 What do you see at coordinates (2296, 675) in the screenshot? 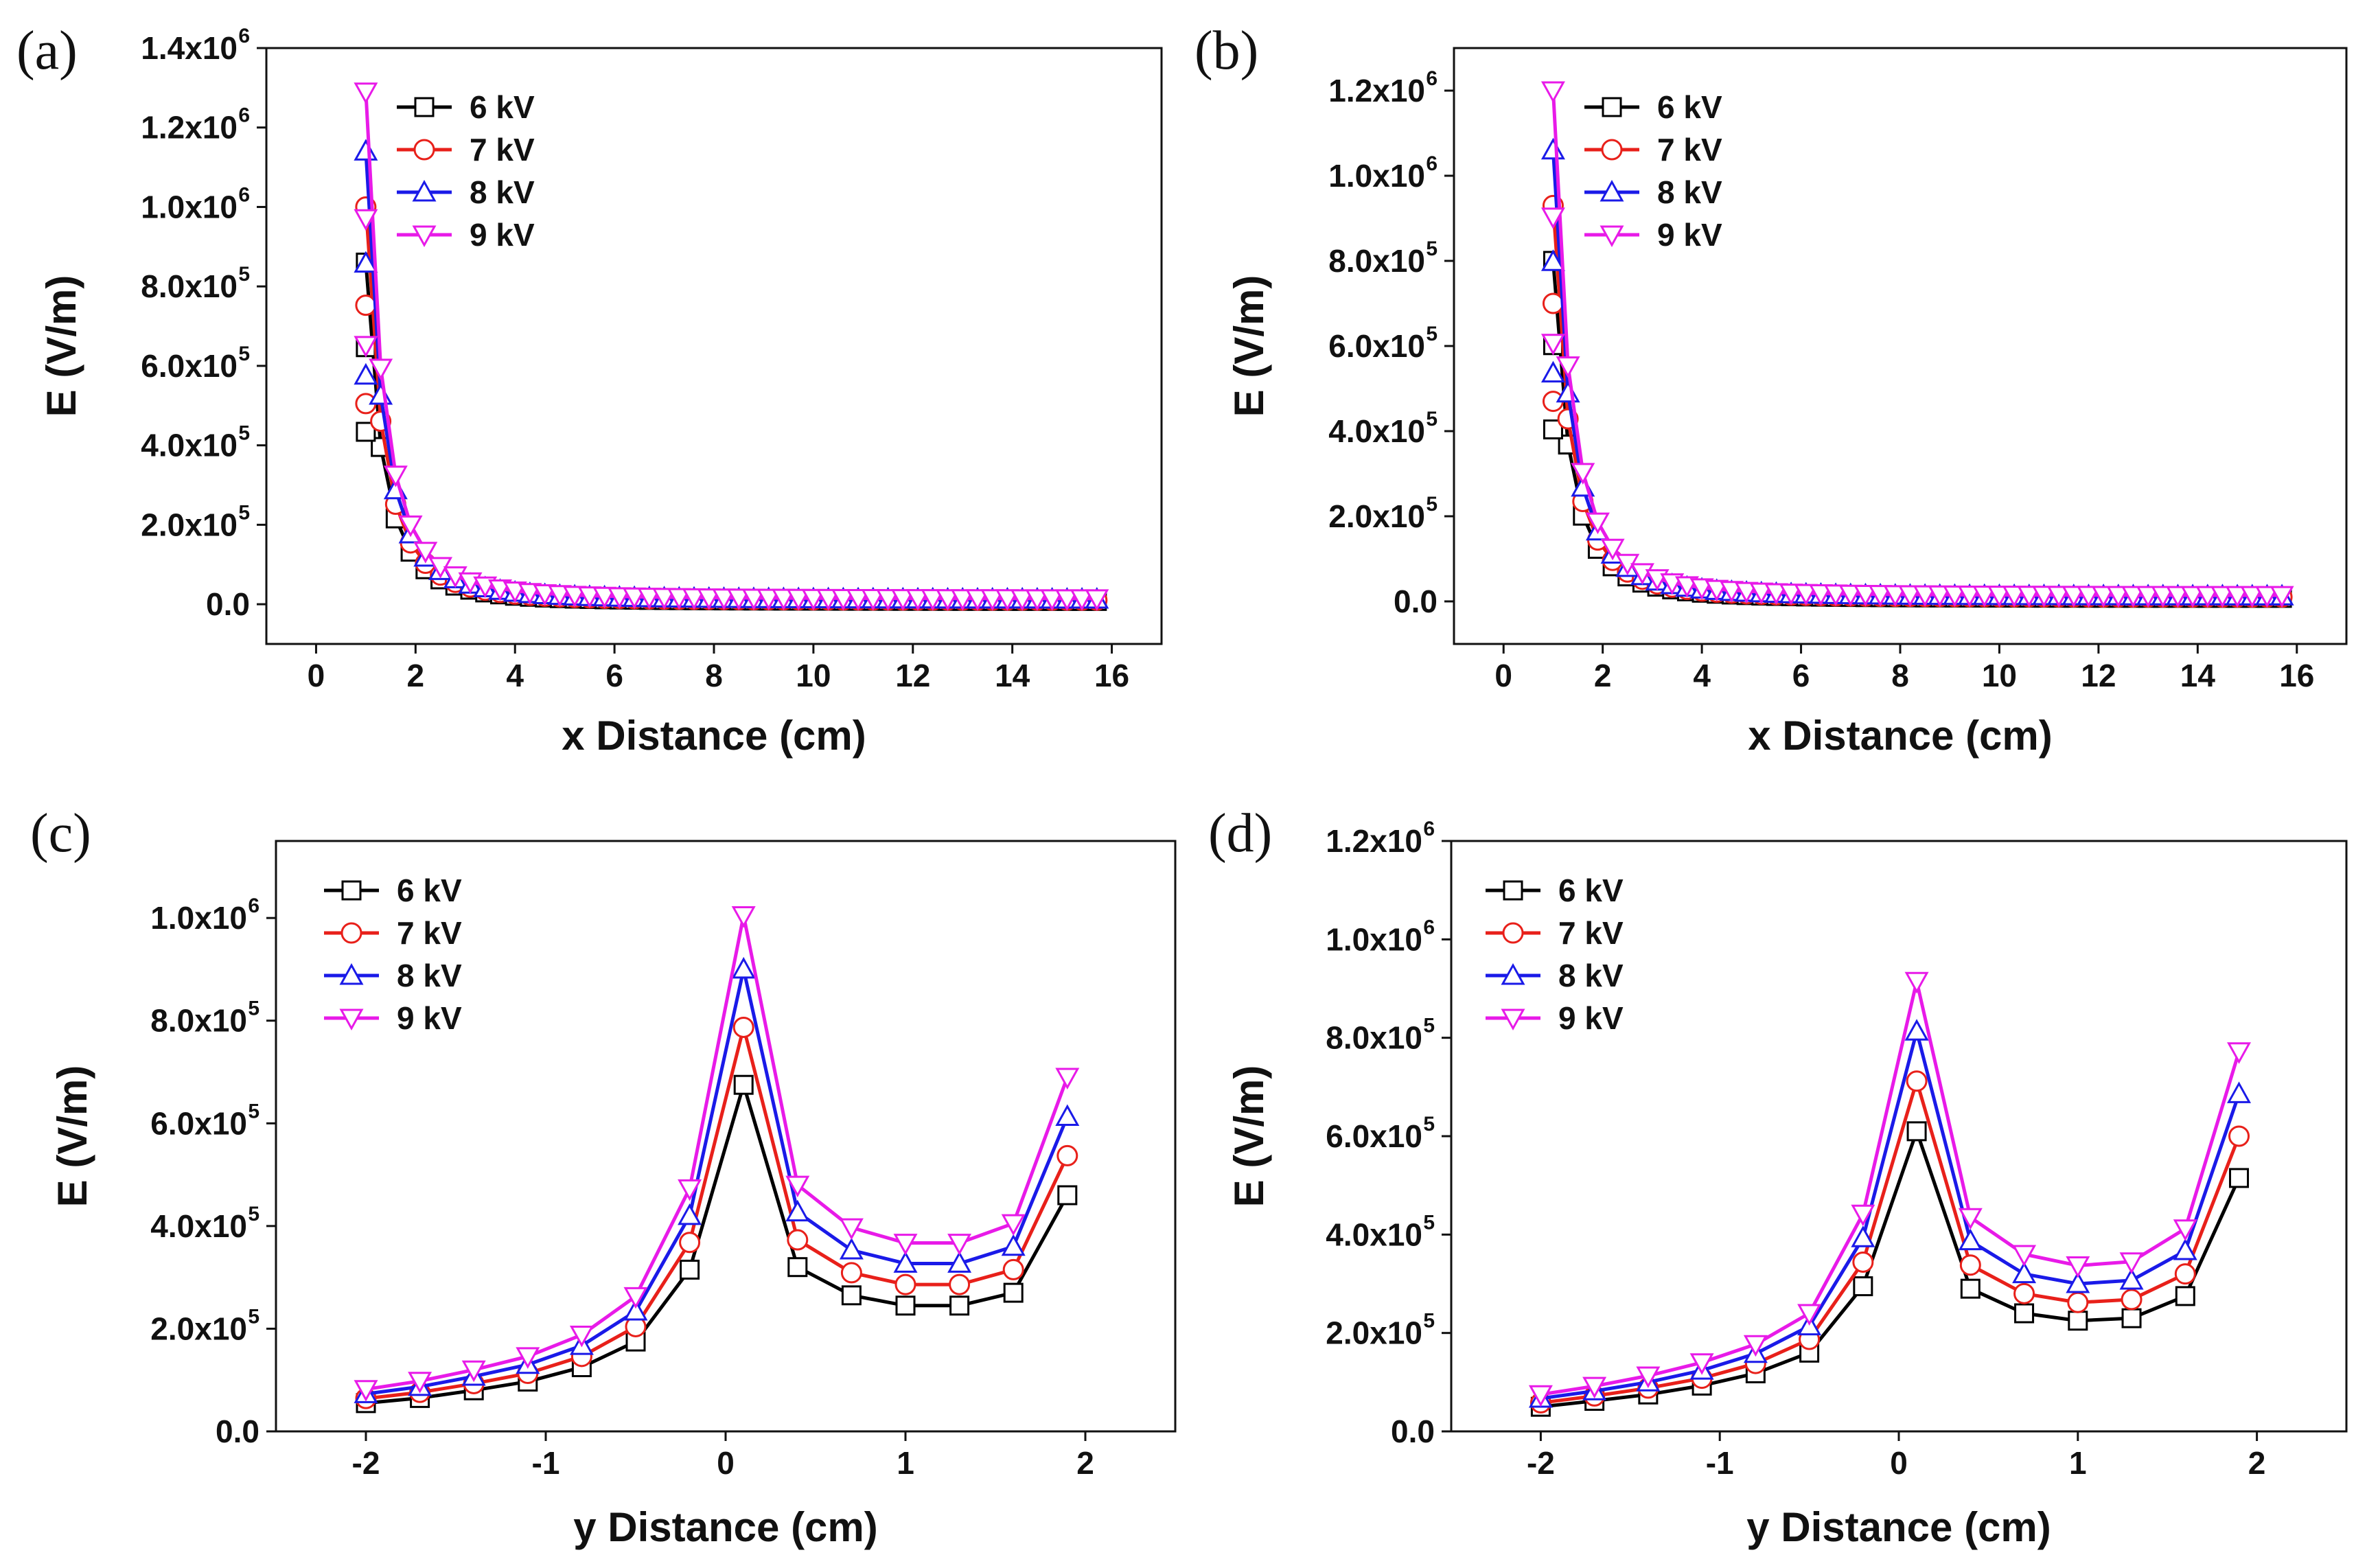
I see `x-tick-label: 16` at bounding box center [2296, 675].